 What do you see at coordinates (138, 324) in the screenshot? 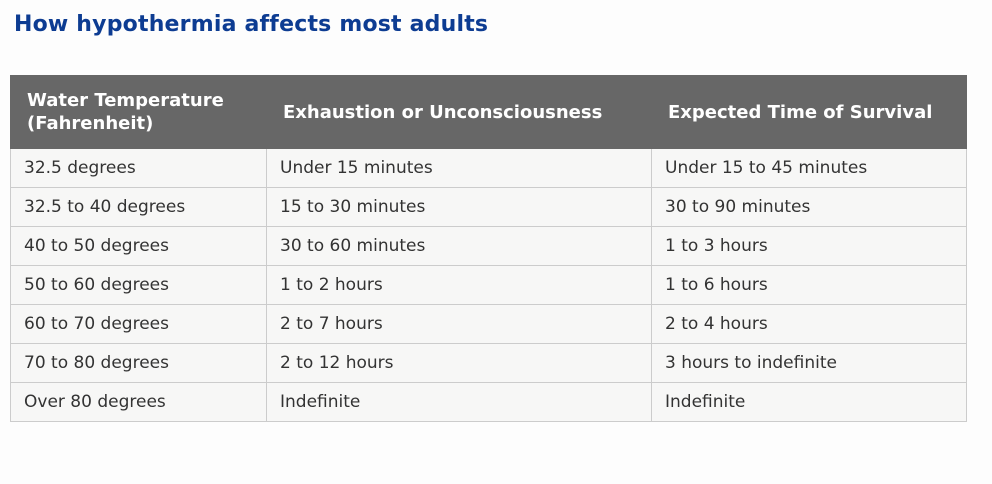
I see `cell-temperature: 60 to 70 degrees` at bounding box center [138, 324].